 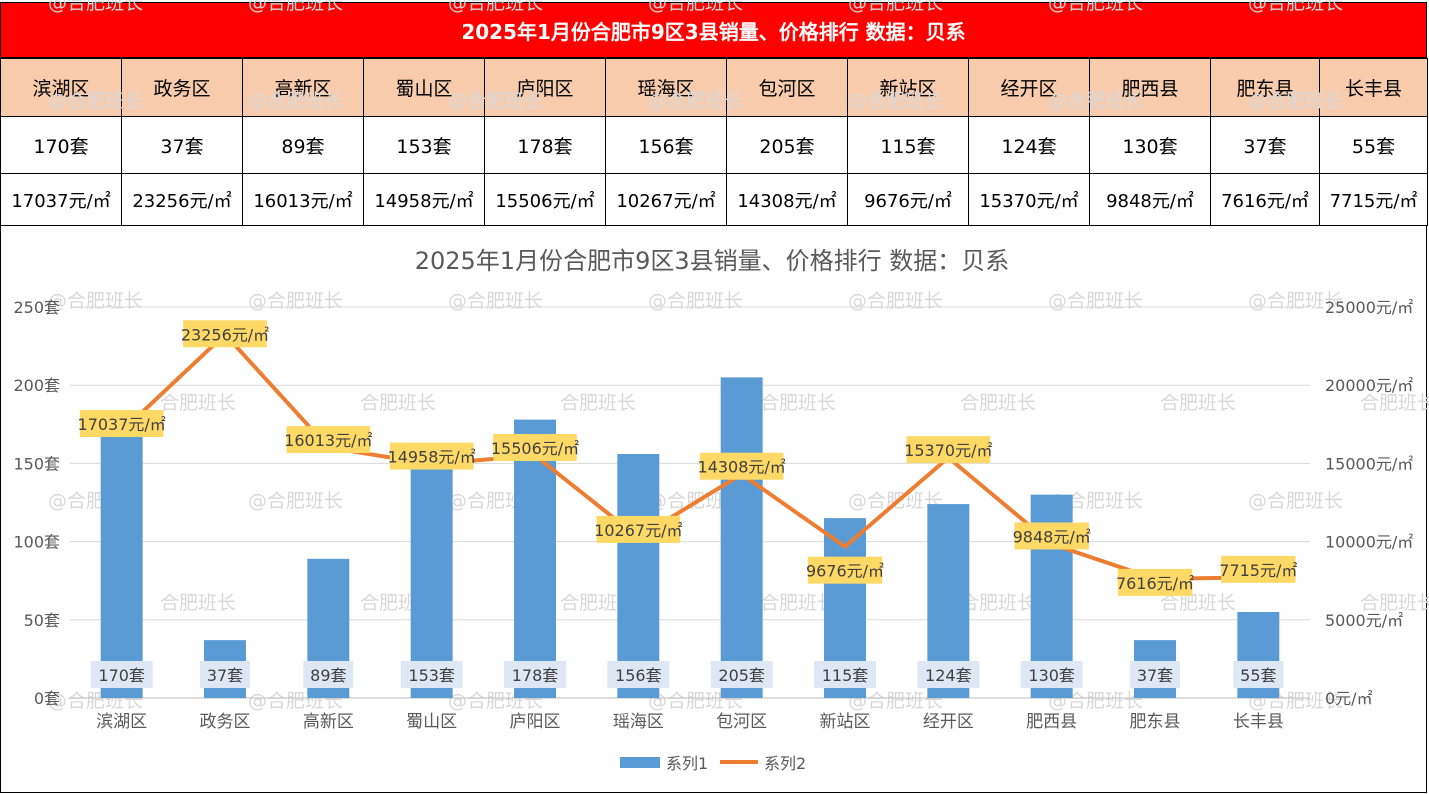 I want to click on right-axis-tick-label: 0元/㎡, so click(x=1349, y=698).